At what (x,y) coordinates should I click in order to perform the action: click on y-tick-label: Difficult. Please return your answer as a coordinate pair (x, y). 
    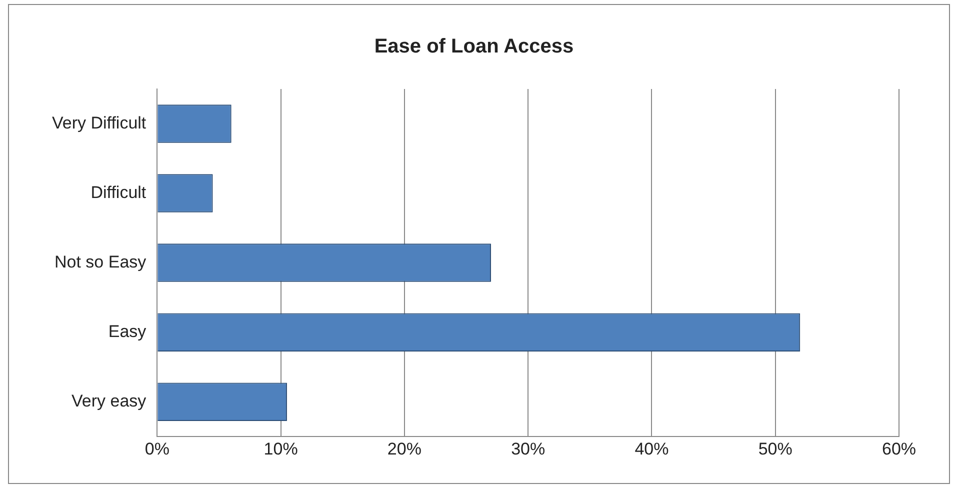
    Looking at the image, I should click on (118, 192).